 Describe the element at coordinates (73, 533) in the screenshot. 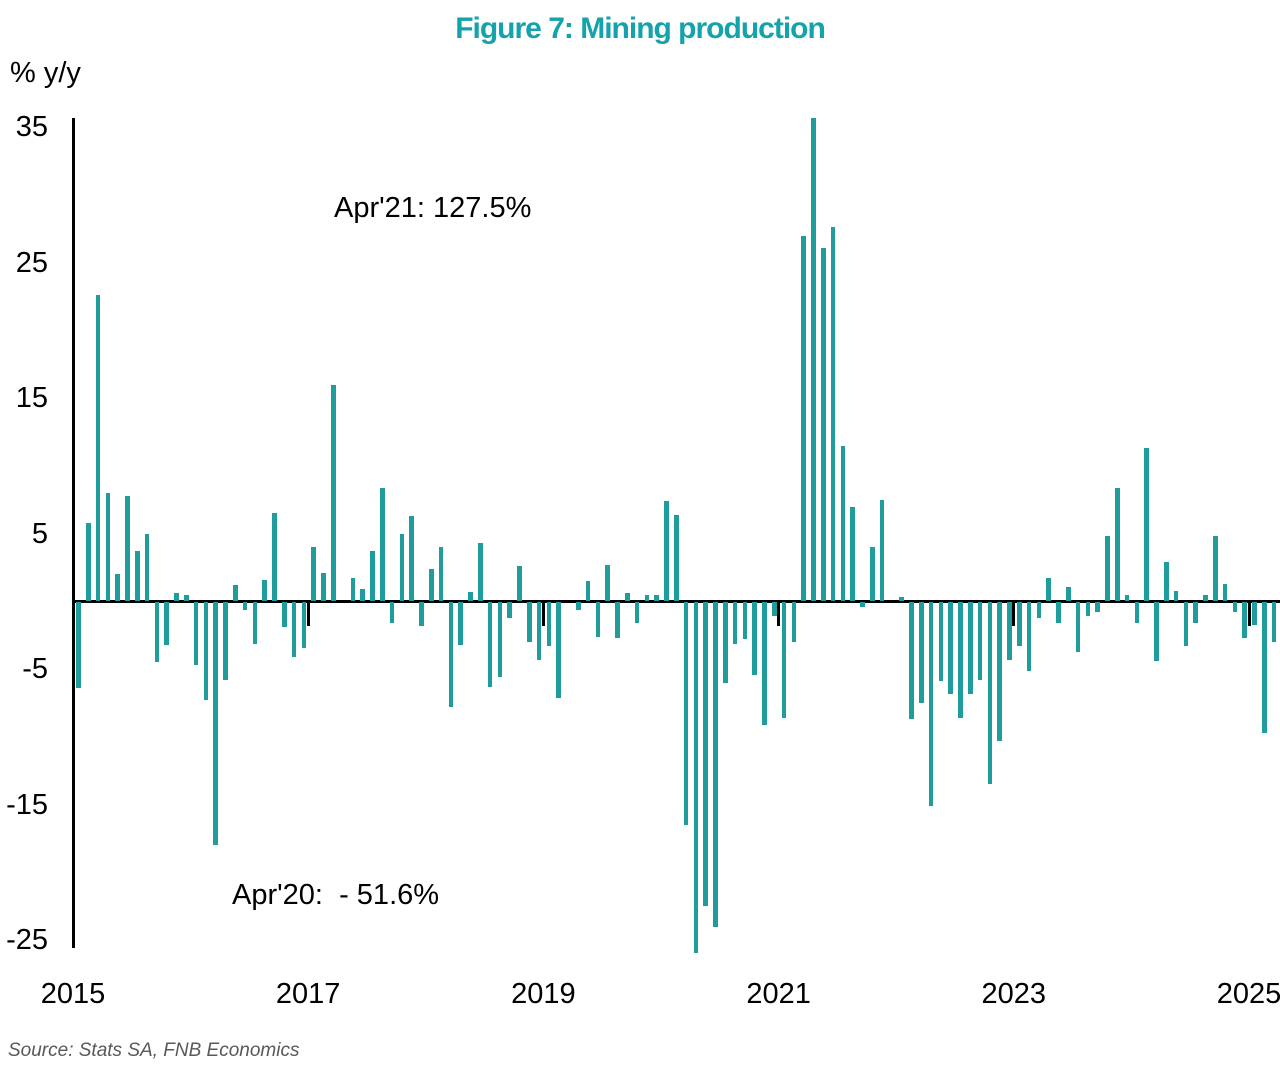

I see `y-axis-line` at that location.